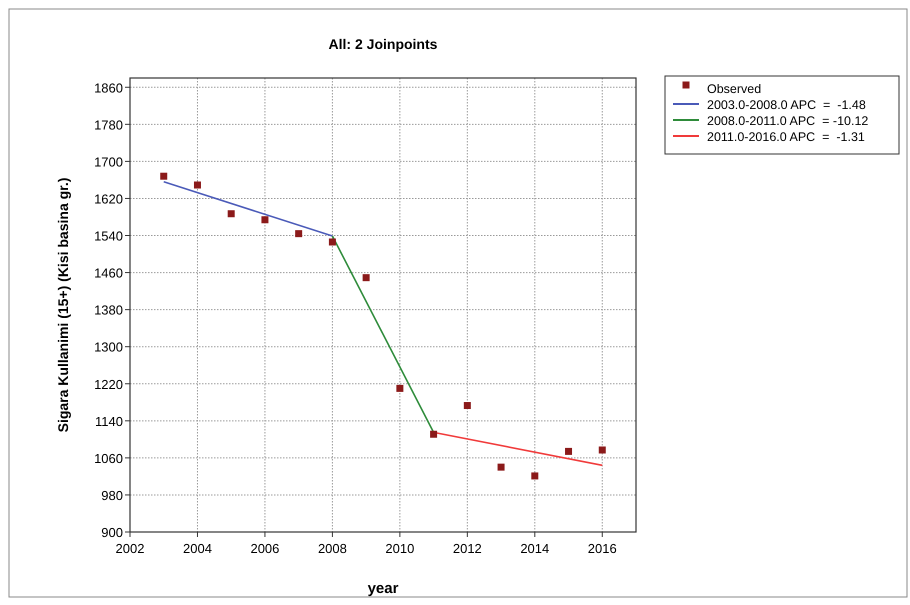 The image size is (910, 605). Describe the element at coordinates (112, 495) in the screenshot. I see `y-tick-label: 980` at that location.